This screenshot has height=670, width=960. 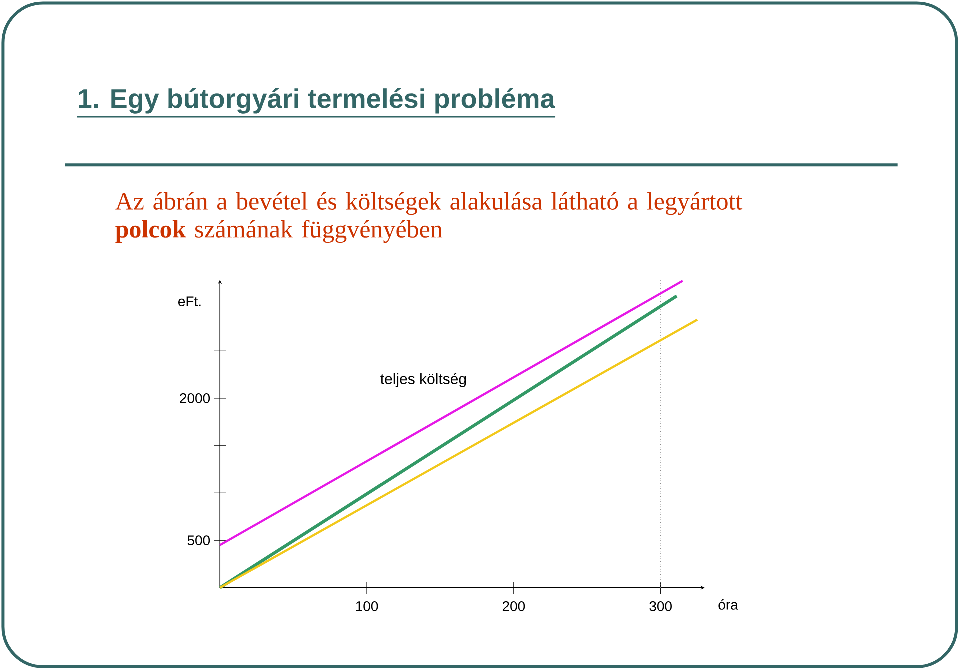 I want to click on chart-title: 1. Egy bútorgyári termelési probléma, so click(x=317, y=101).